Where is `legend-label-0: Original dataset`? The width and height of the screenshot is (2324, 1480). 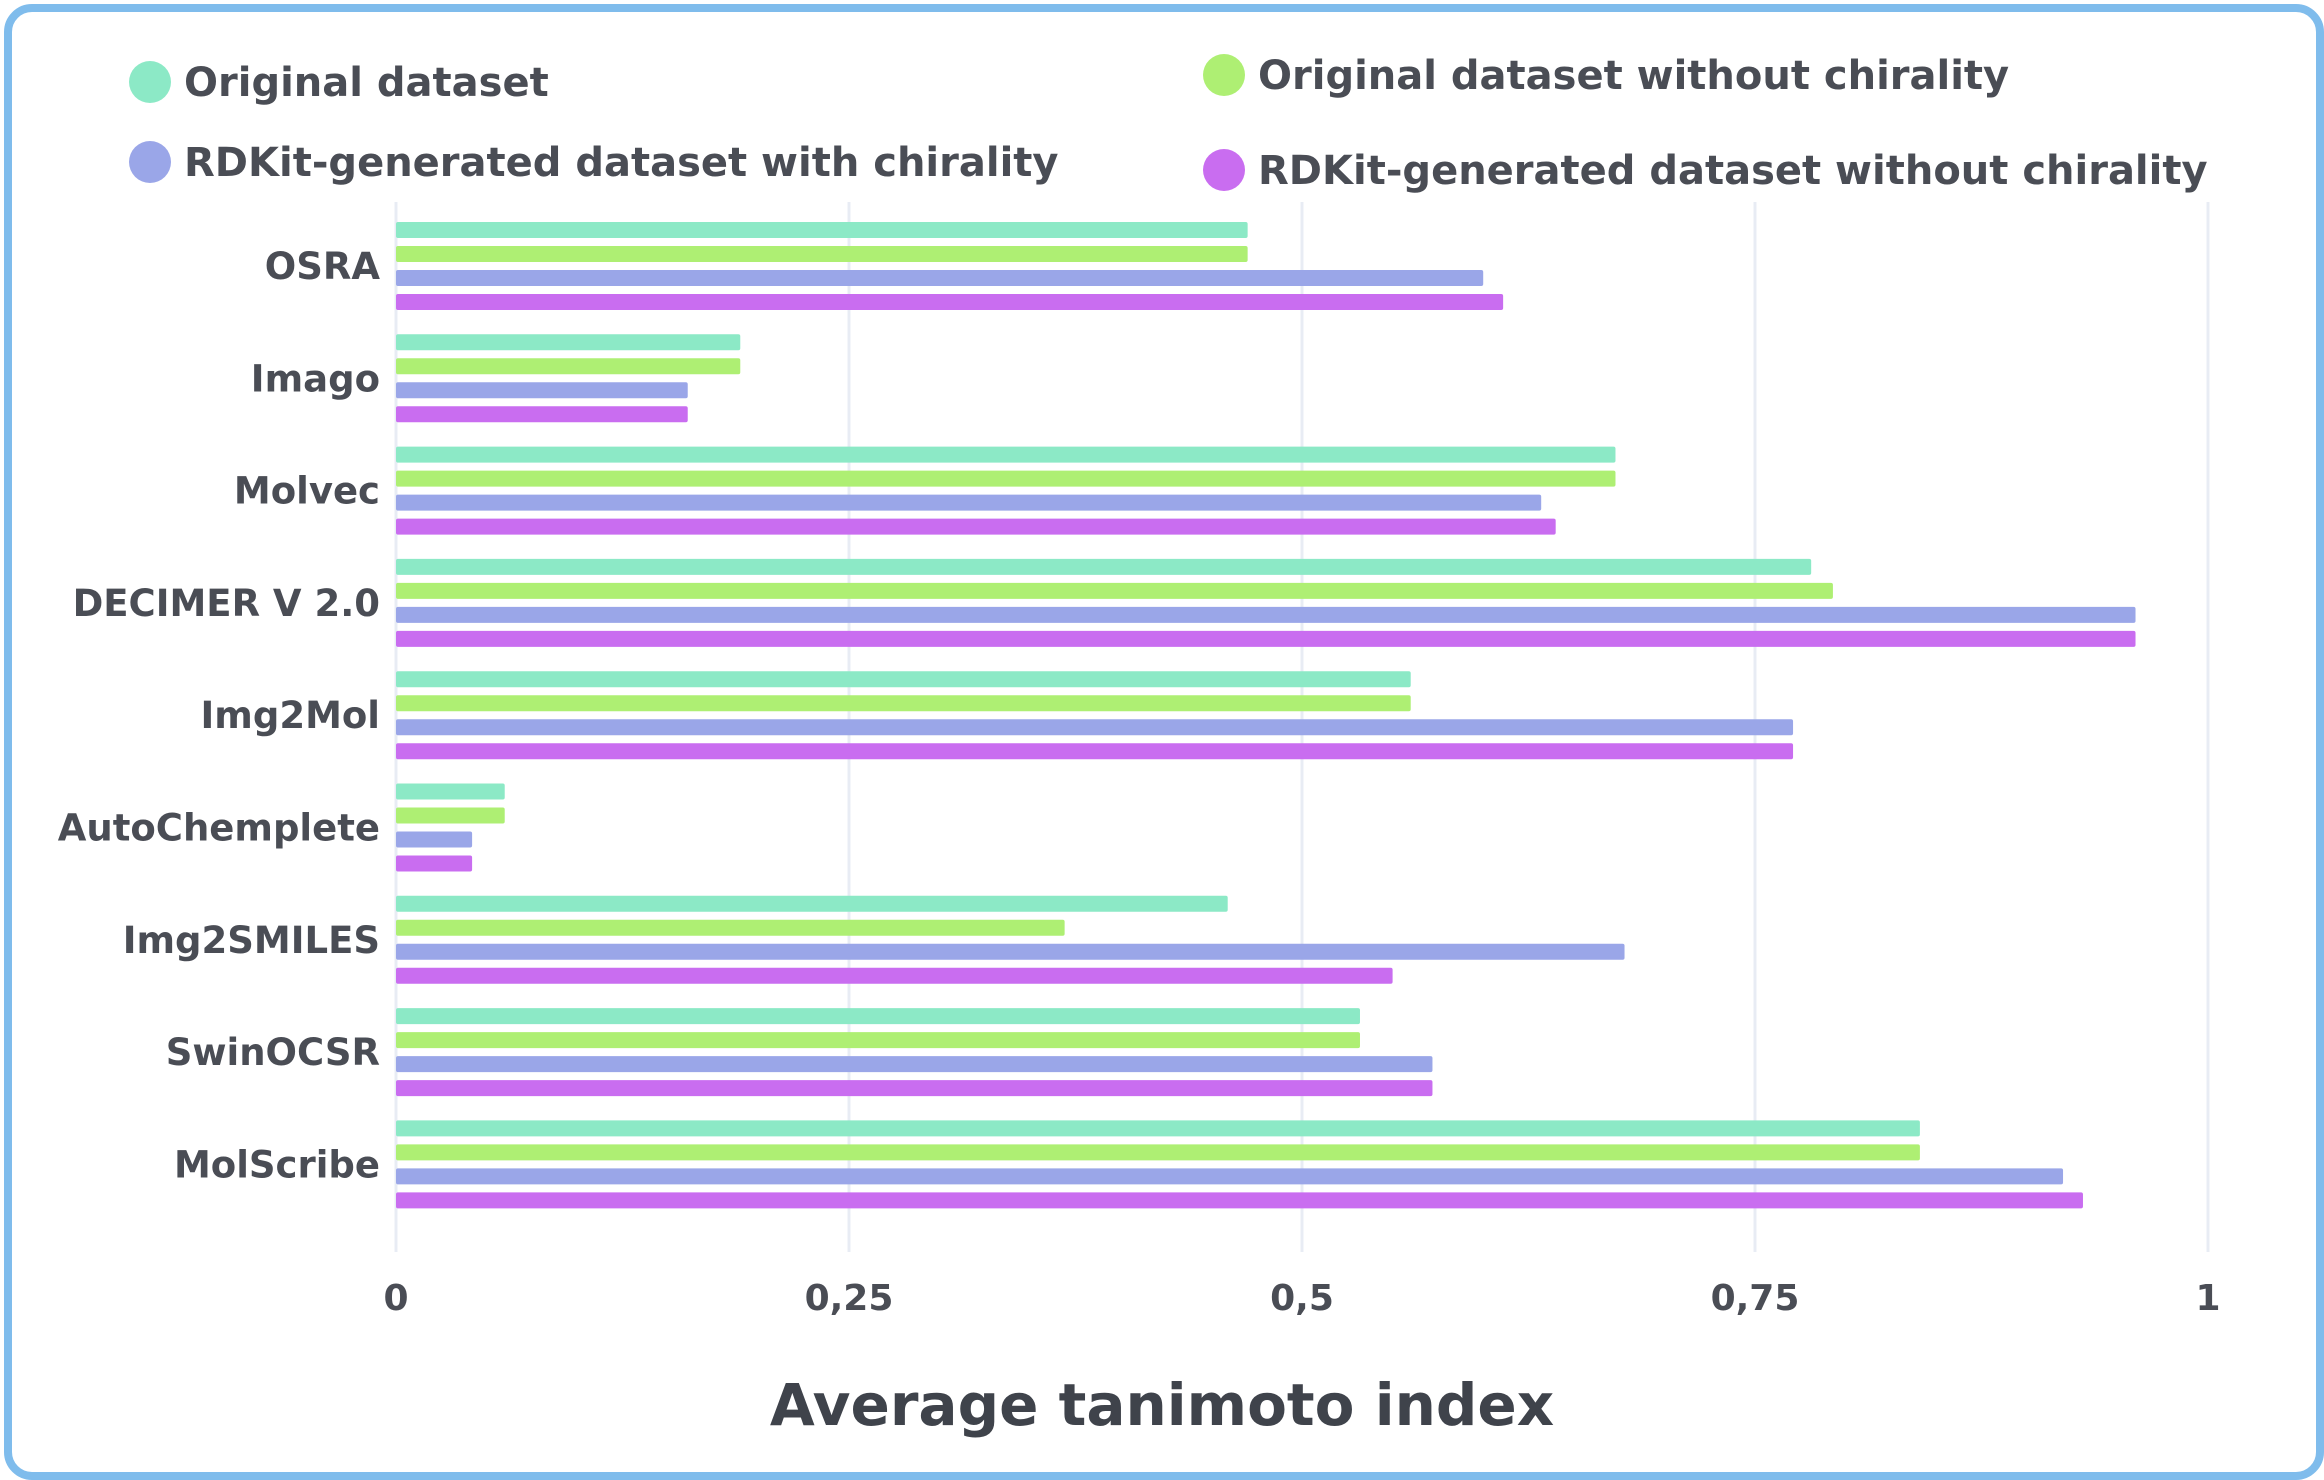
legend-label-0: Original dataset is located at coordinates (366, 83).